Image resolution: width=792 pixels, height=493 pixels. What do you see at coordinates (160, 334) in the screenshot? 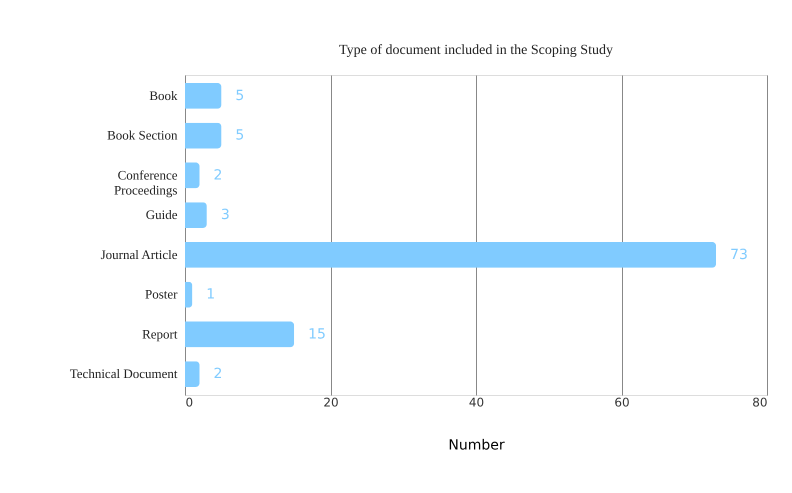
I see `y-tick-label: Report` at bounding box center [160, 334].